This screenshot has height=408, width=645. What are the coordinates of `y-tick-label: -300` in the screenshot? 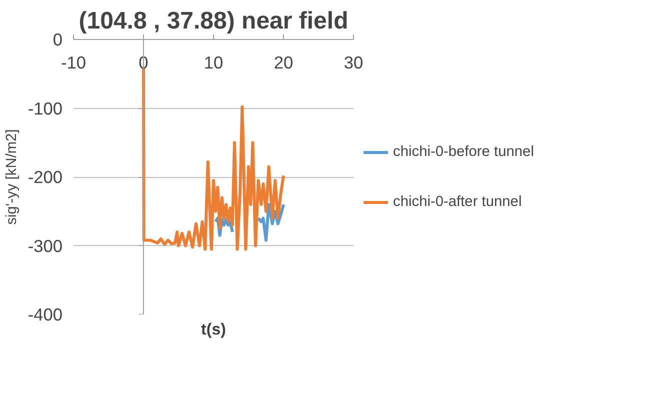 It's located at (45, 246).